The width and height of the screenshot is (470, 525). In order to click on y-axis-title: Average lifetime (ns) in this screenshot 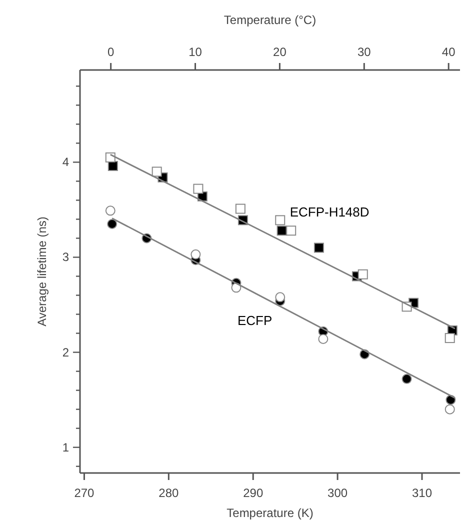, I will do `click(42, 271)`.